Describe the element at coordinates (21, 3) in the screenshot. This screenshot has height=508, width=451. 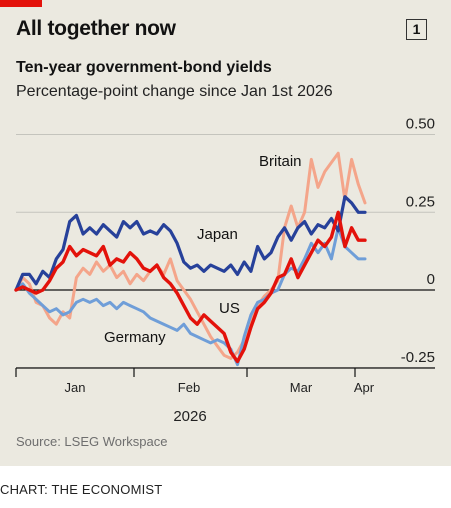
I see `brand-tab` at that location.